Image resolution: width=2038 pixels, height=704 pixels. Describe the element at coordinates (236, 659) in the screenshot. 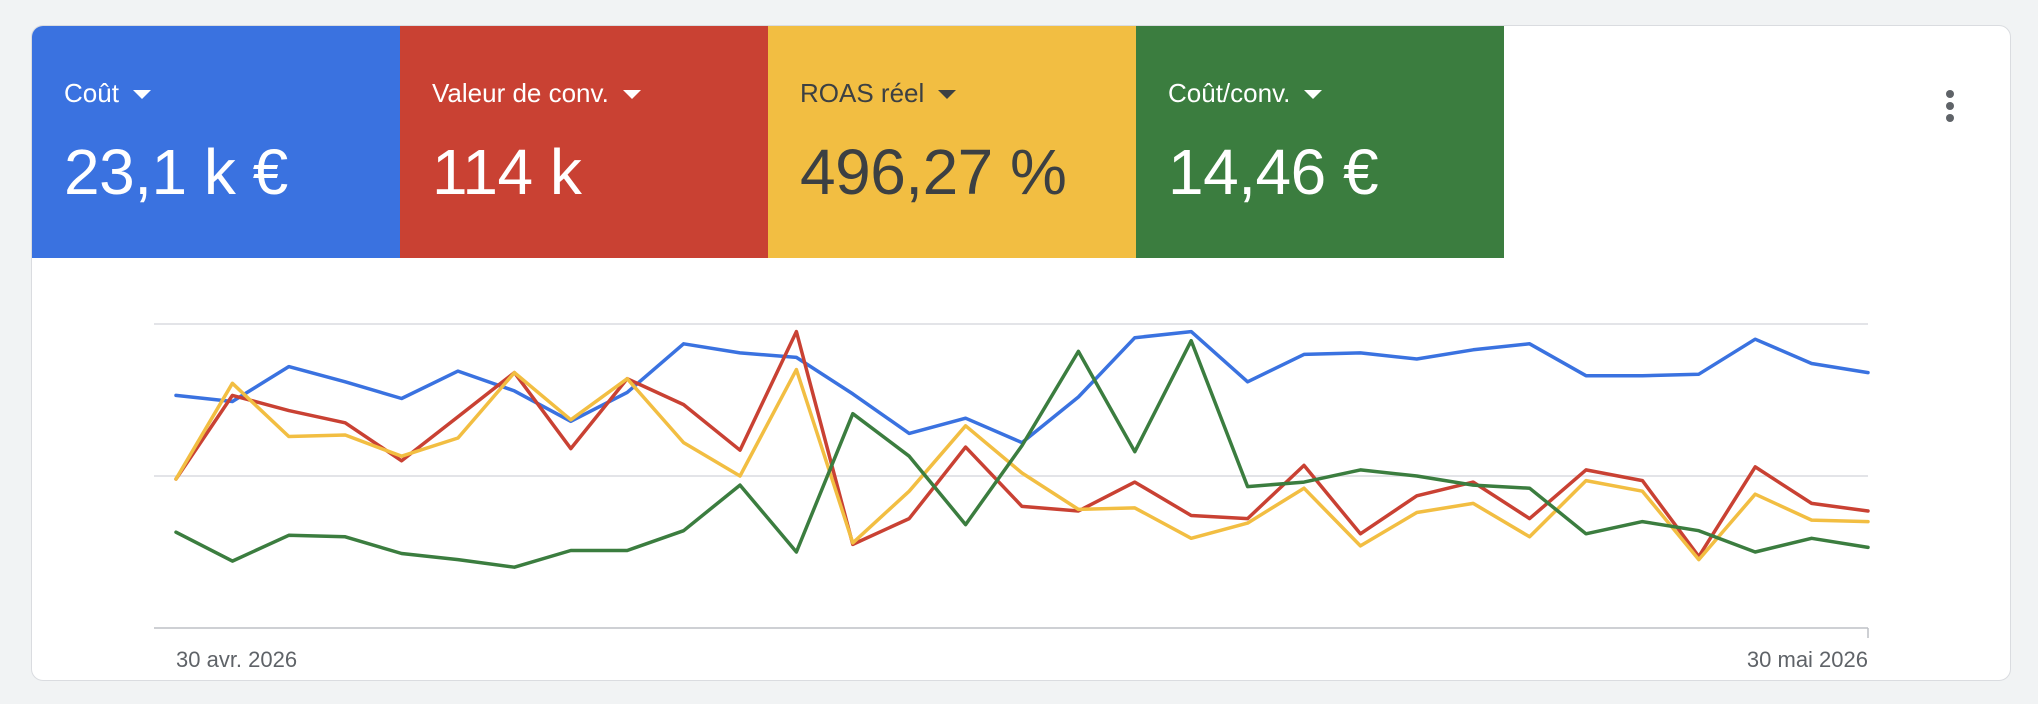

I see `x-tick-label-start: 30 avr. 2026` at that location.